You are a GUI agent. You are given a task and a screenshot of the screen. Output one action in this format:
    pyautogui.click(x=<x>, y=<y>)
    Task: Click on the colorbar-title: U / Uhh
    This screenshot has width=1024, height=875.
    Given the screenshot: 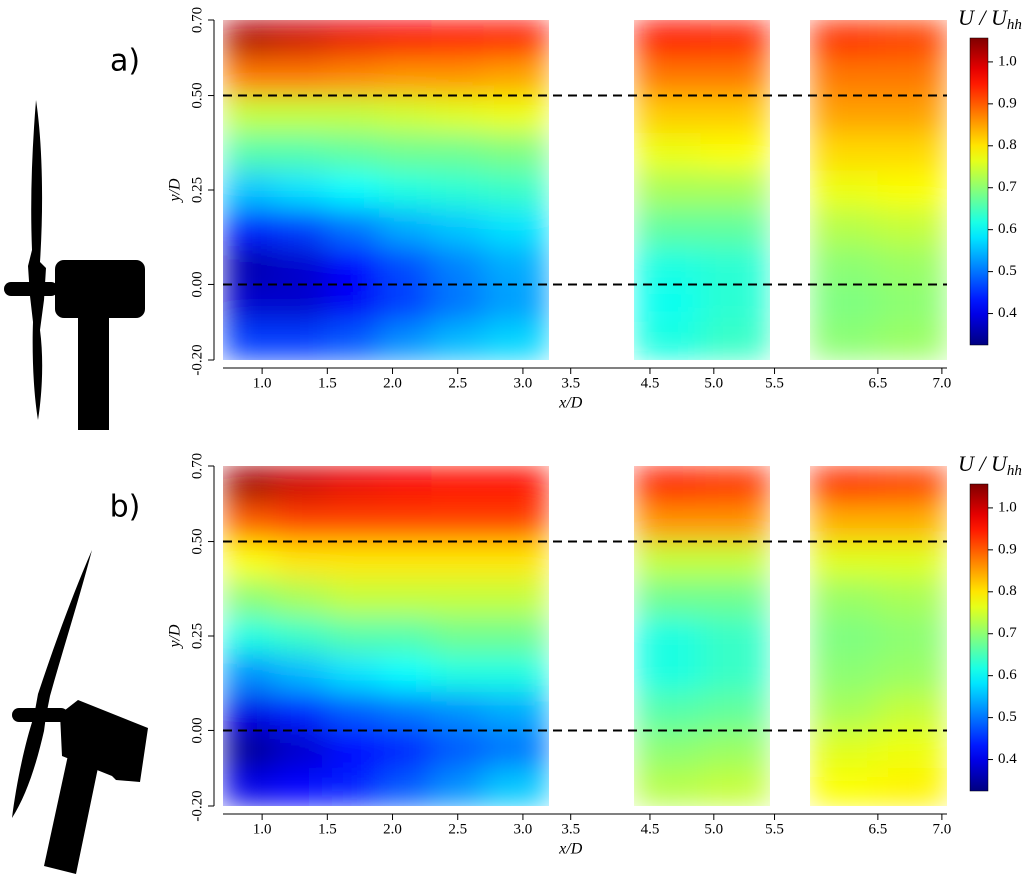 What is the action you would take?
    pyautogui.click(x=990, y=19)
    